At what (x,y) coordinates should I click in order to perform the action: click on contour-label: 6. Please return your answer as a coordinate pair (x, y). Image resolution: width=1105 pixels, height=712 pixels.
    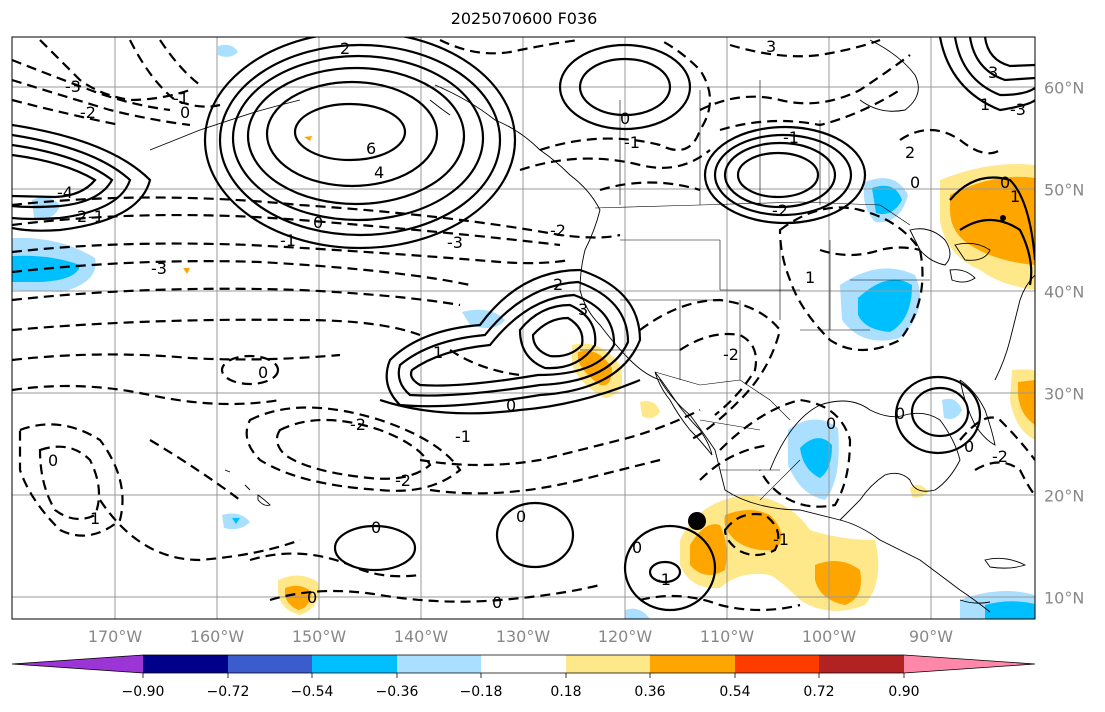
    Looking at the image, I should click on (371, 148).